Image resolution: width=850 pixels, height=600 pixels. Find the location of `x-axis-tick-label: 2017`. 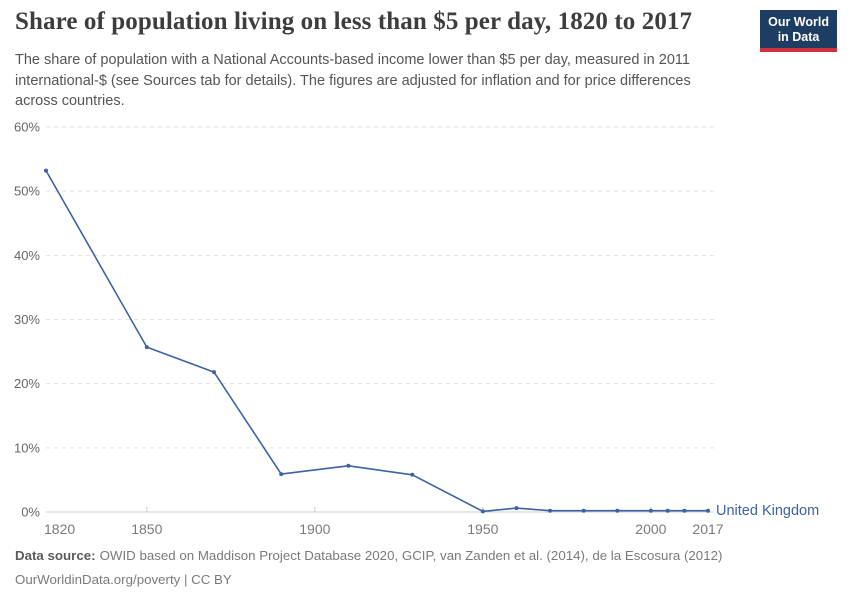

x-axis-tick-label: 2017 is located at coordinates (707, 529).